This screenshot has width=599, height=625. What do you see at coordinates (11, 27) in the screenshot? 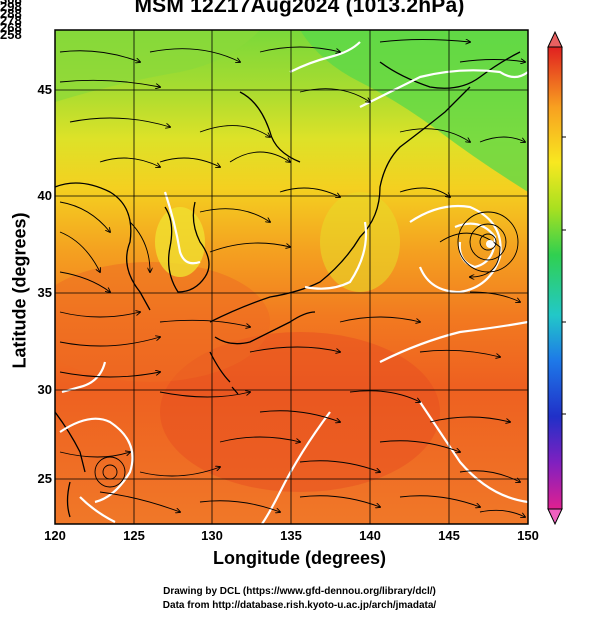
I see `colorbar-label-268: 268` at bounding box center [11, 27].